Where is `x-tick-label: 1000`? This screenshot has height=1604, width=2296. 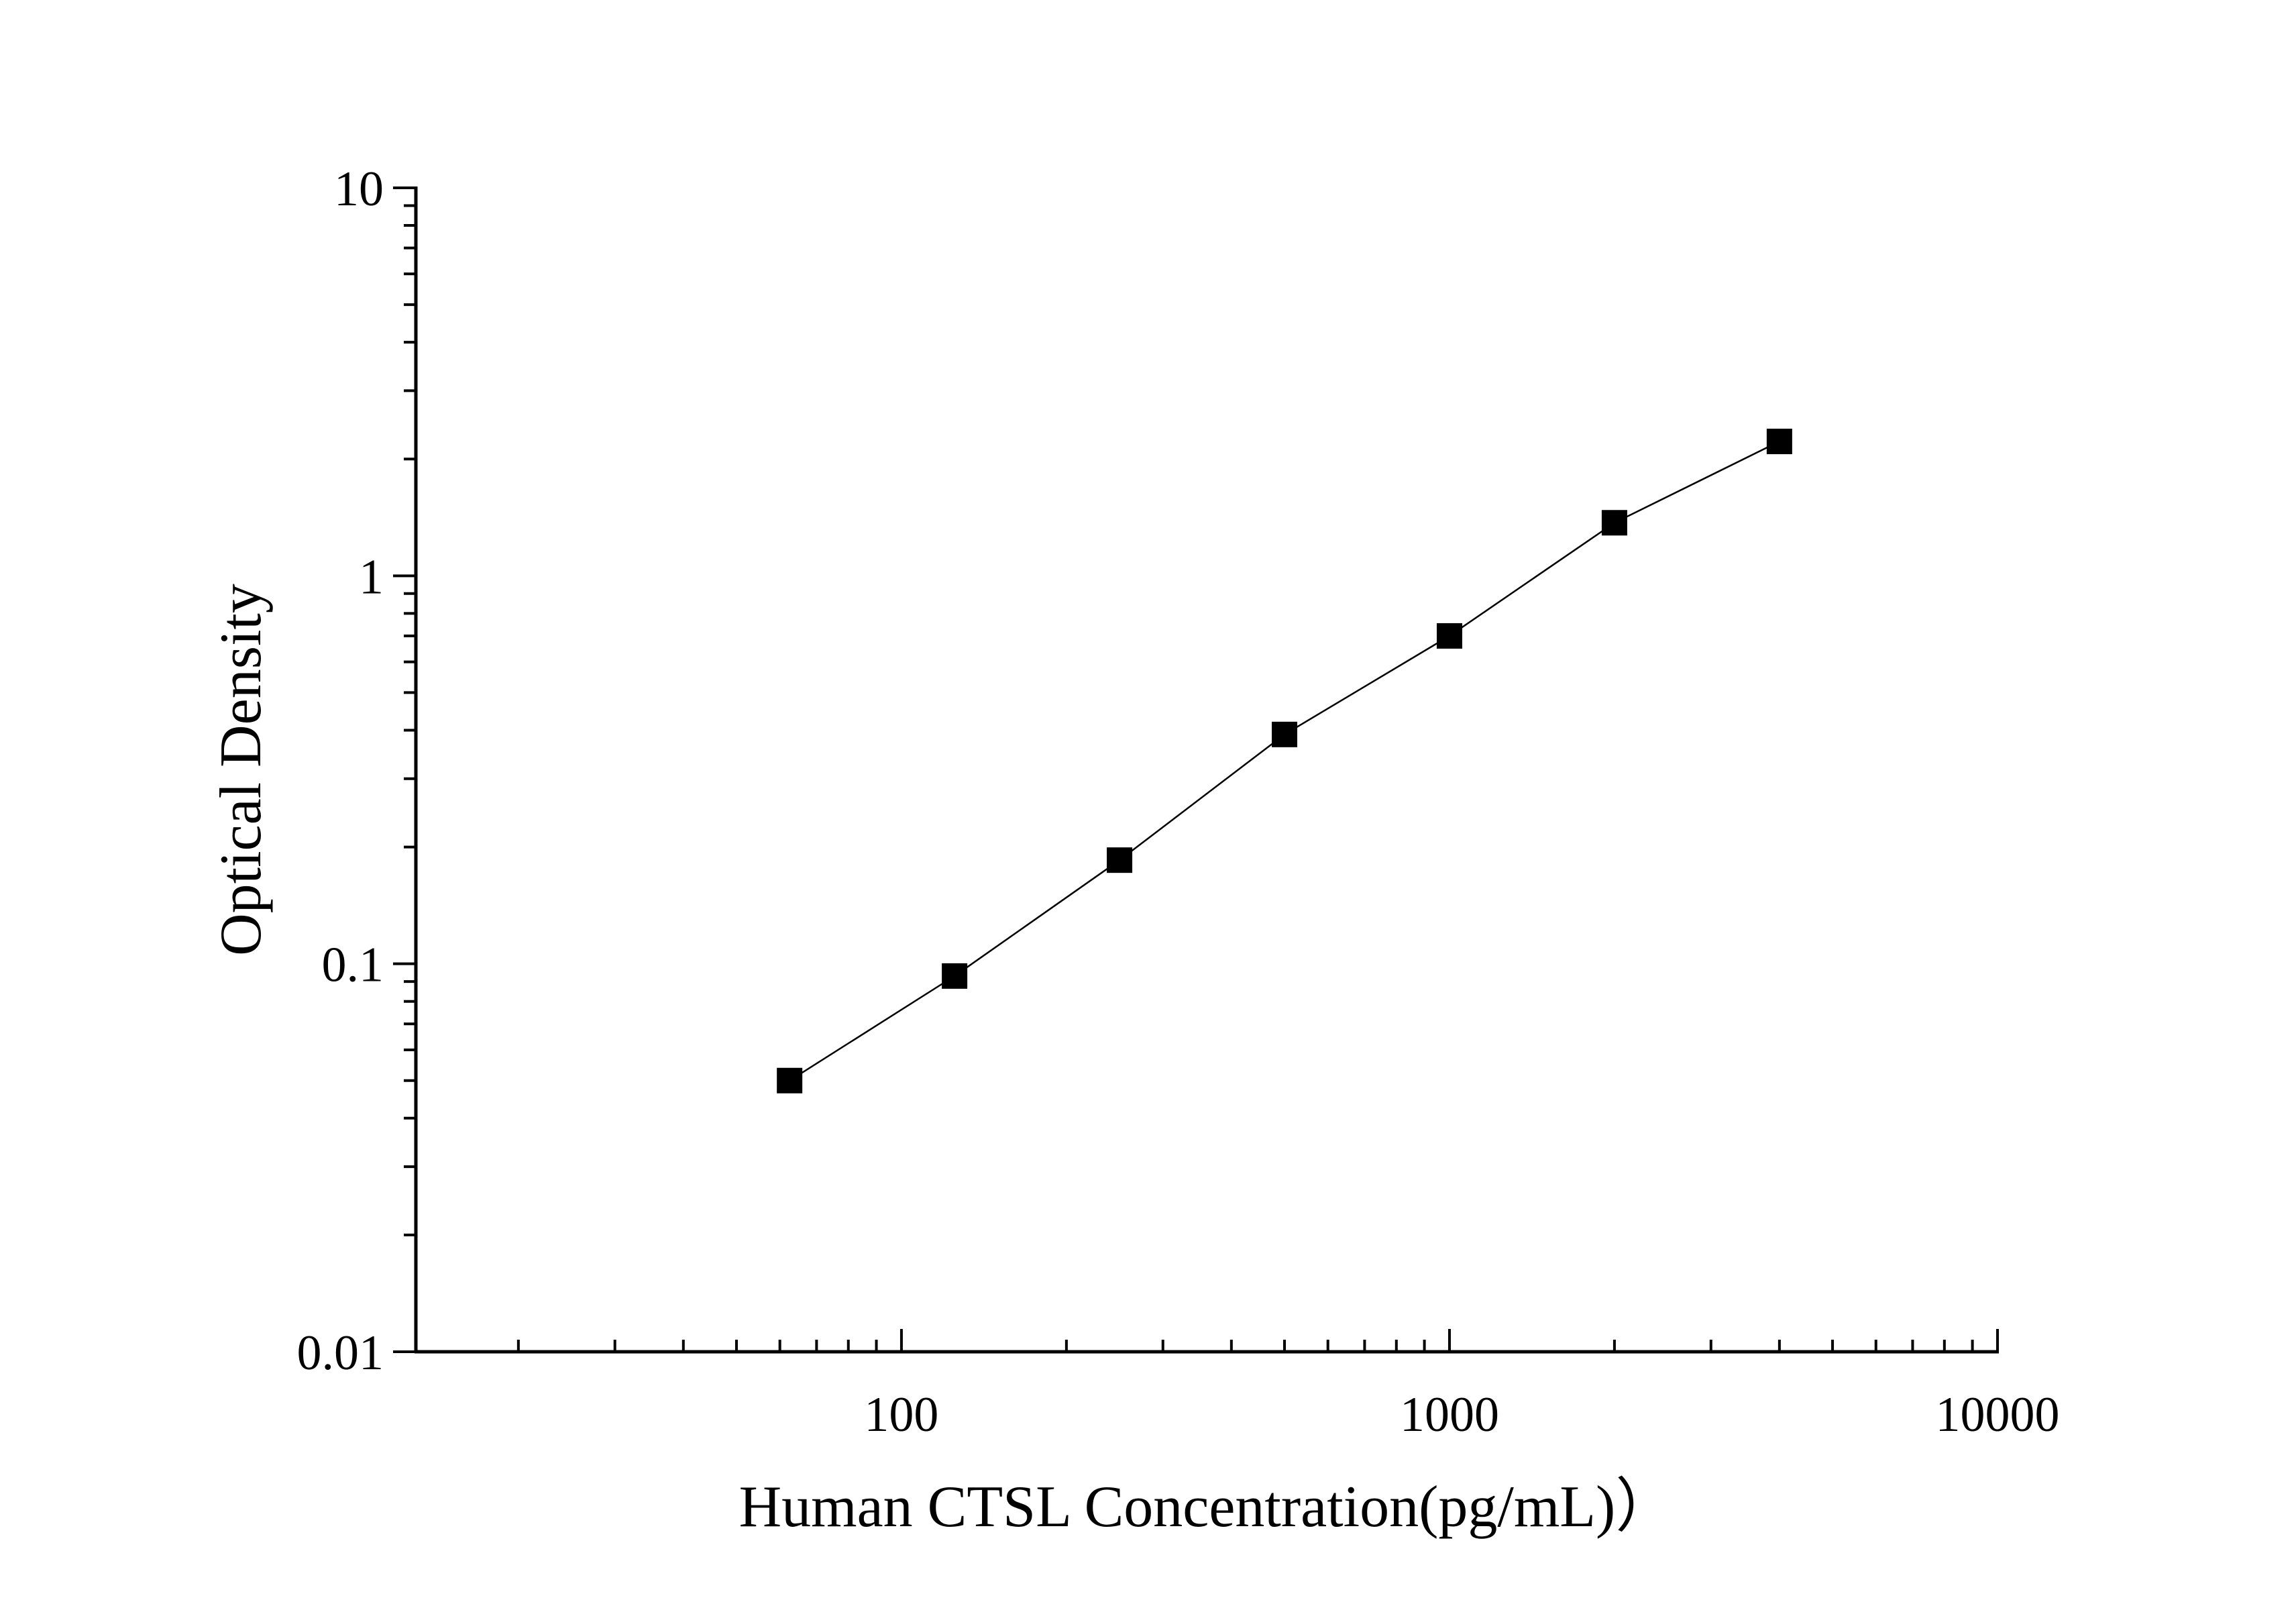 x-tick-label: 1000 is located at coordinates (1449, 1414).